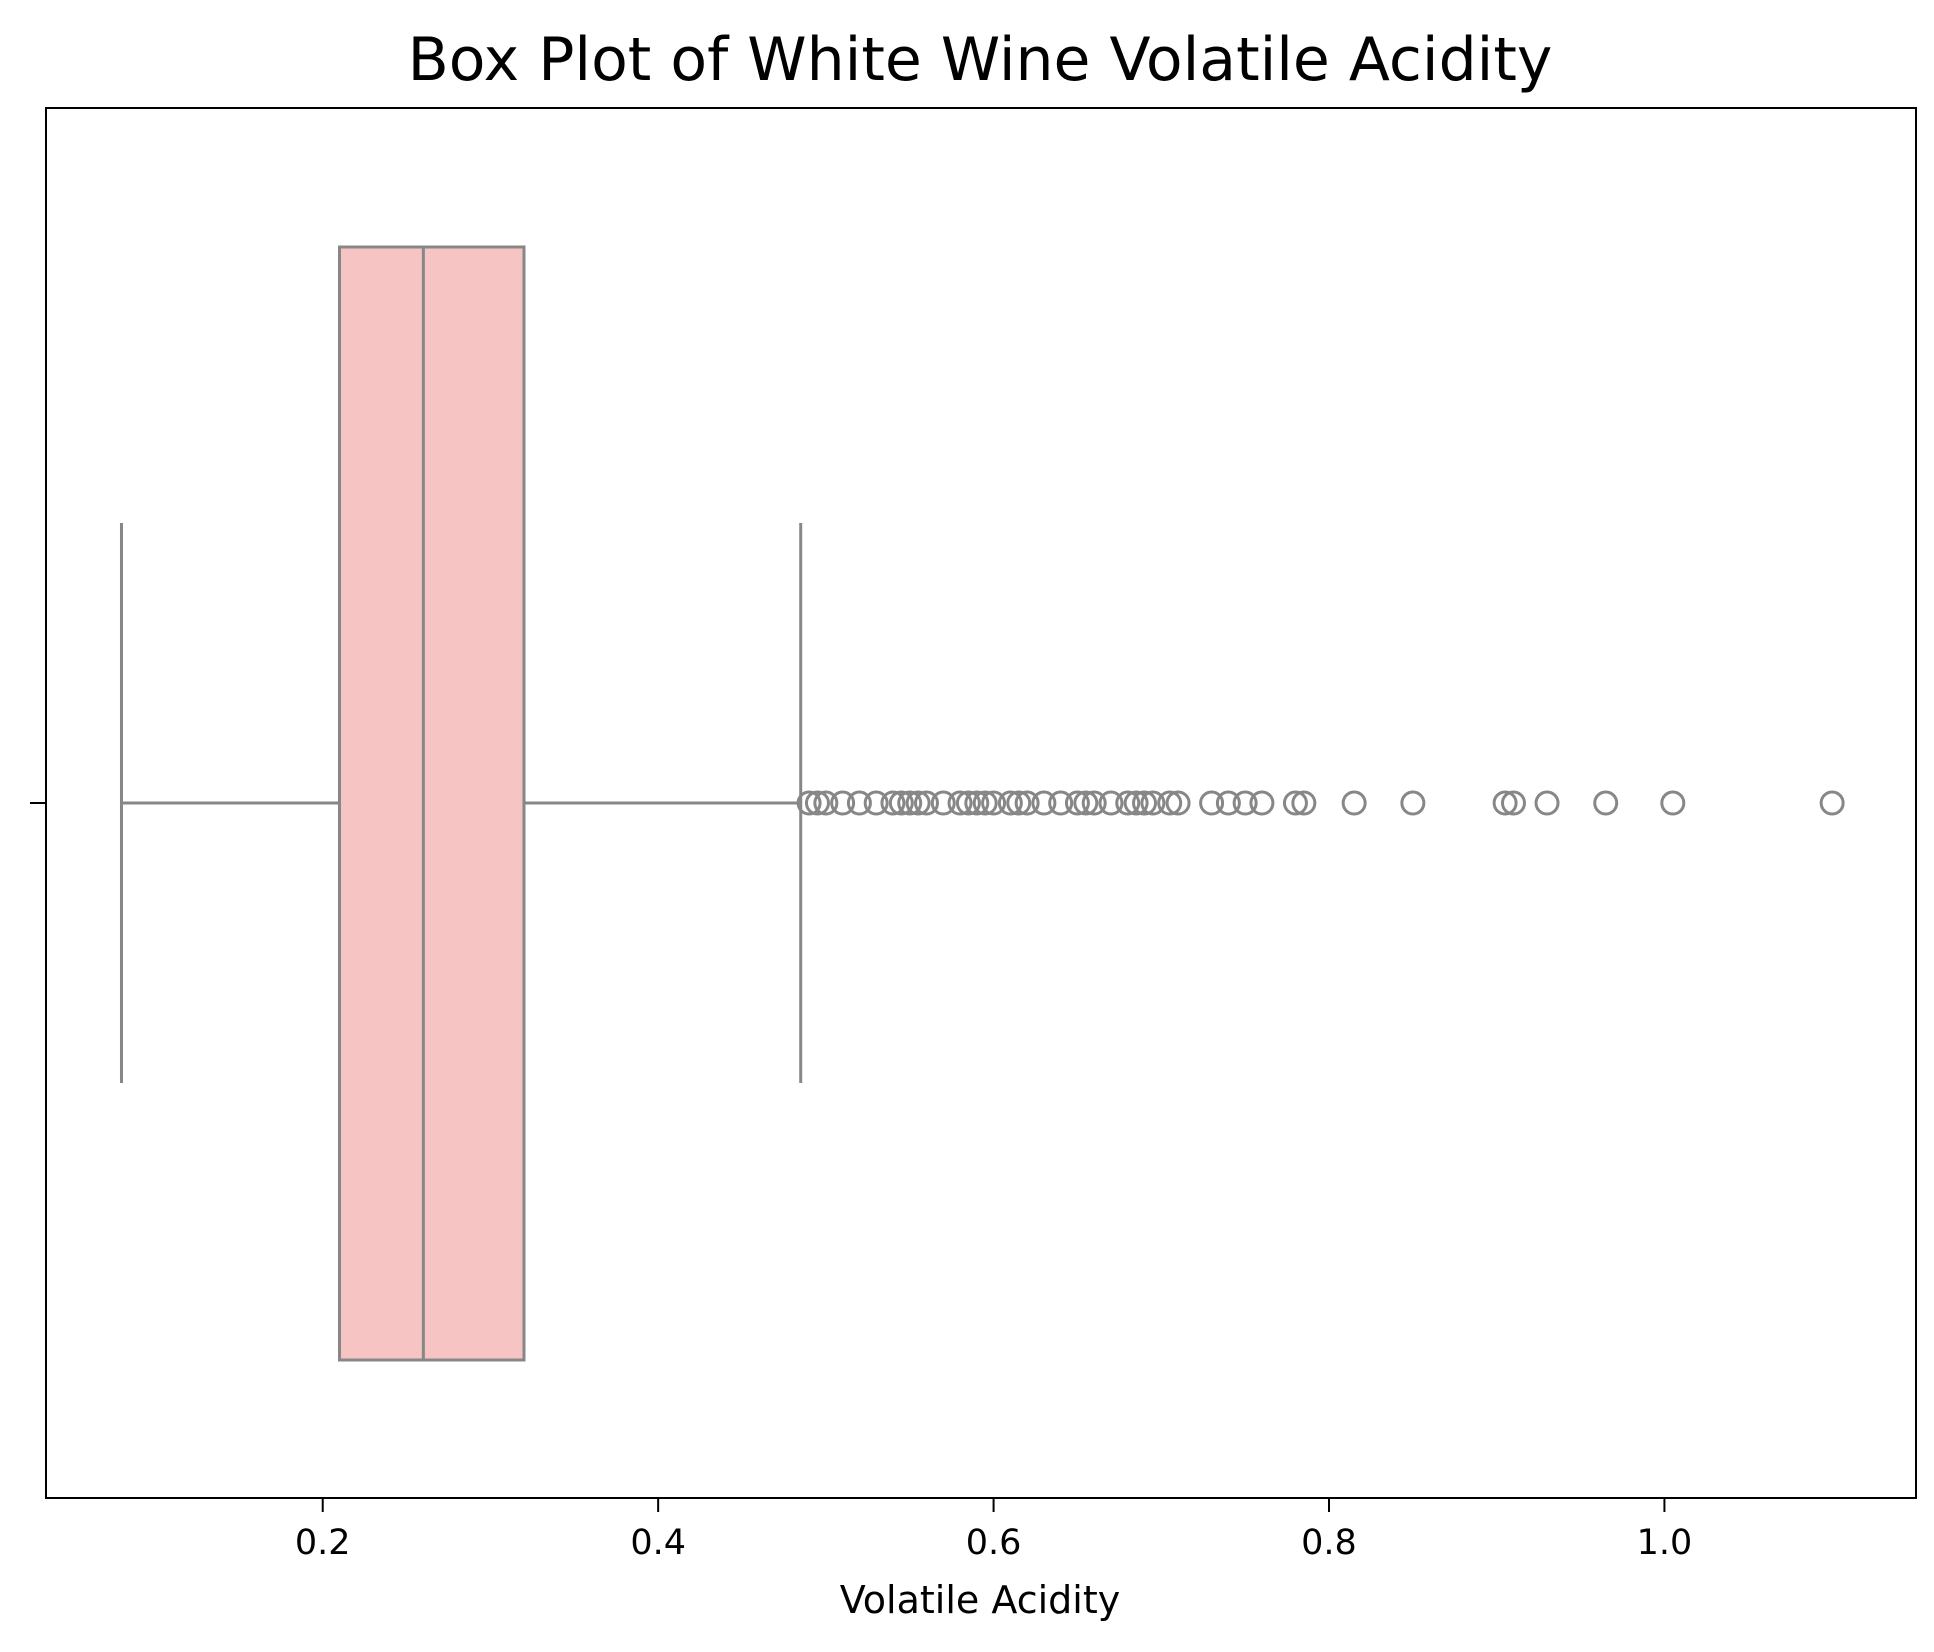 Image resolution: width=1934 pixels, height=1652 pixels. What do you see at coordinates (1329, 1543) in the screenshot?
I see `x-tick-label: 0.8` at bounding box center [1329, 1543].